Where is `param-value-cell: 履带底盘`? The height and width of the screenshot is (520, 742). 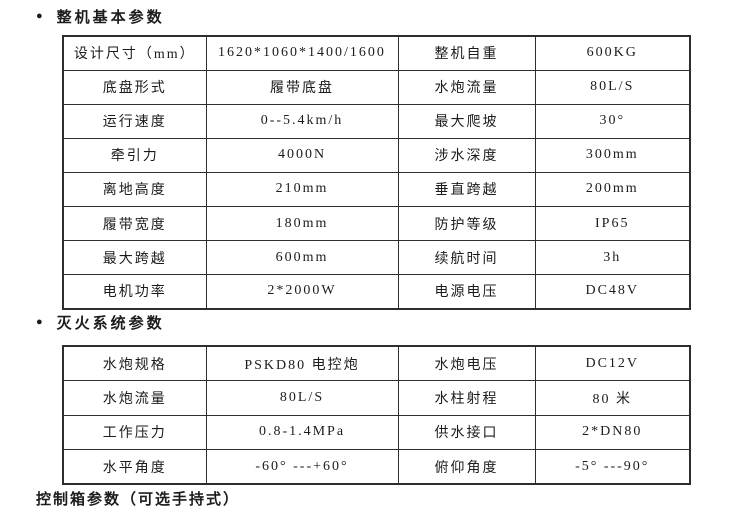 param-value-cell: 履带底盘 is located at coordinates (302, 87).